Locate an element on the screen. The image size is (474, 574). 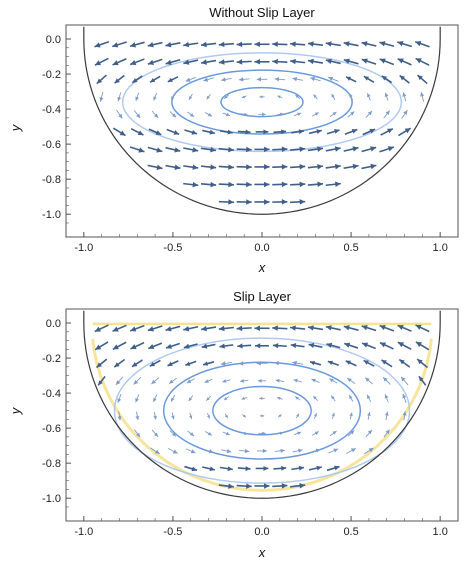
chart-title: Without Slip Layer is located at coordinates (262, 12).